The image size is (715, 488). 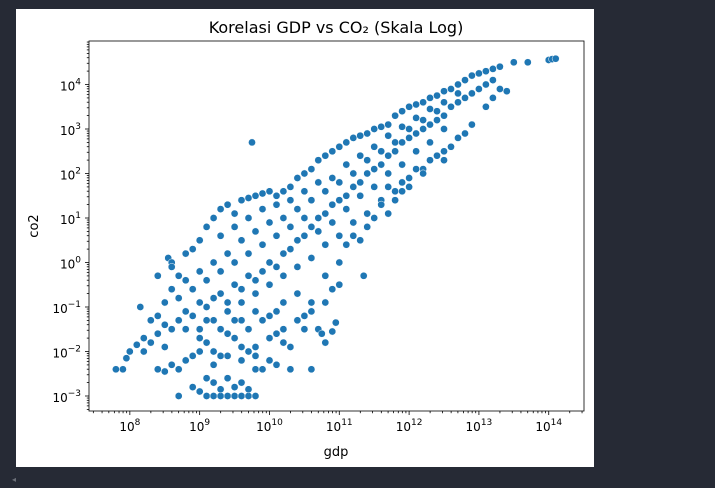 What do you see at coordinates (70, 130) in the screenshot?
I see `y-tick-label: 10³` at bounding box center [70, 130].